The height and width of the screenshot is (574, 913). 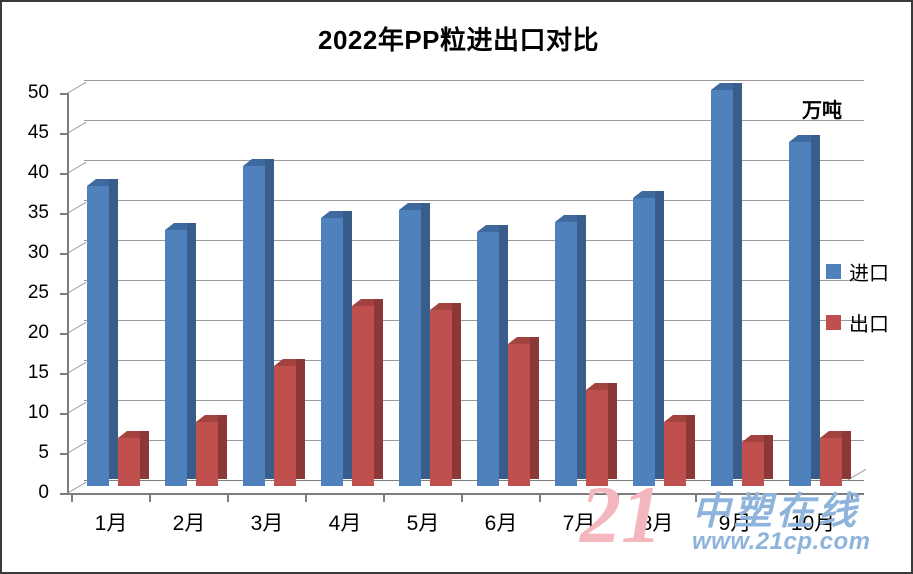 What do you see at coordinates (43, 452) in the screenshot?
I see `y-axis-label: 5` at bounding box center [43, 452].